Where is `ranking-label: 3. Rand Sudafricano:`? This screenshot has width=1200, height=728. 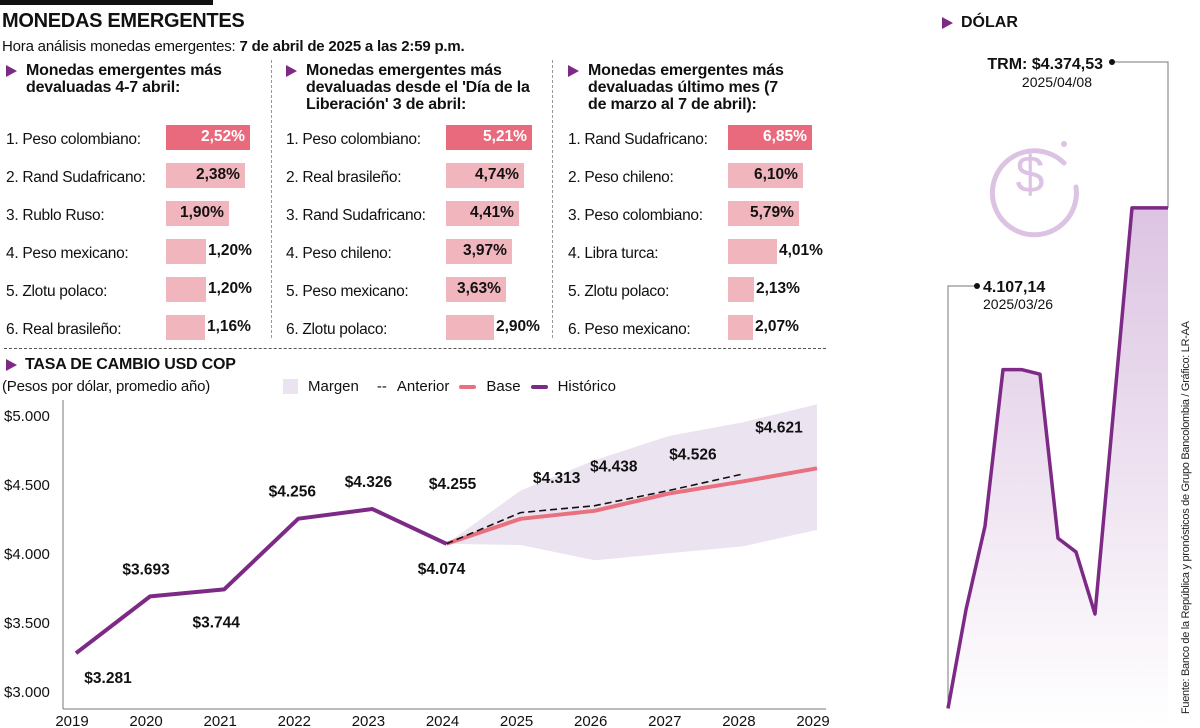
ranking-label: 3. Rand Sudafricano: is located at coordinates (356, 215).